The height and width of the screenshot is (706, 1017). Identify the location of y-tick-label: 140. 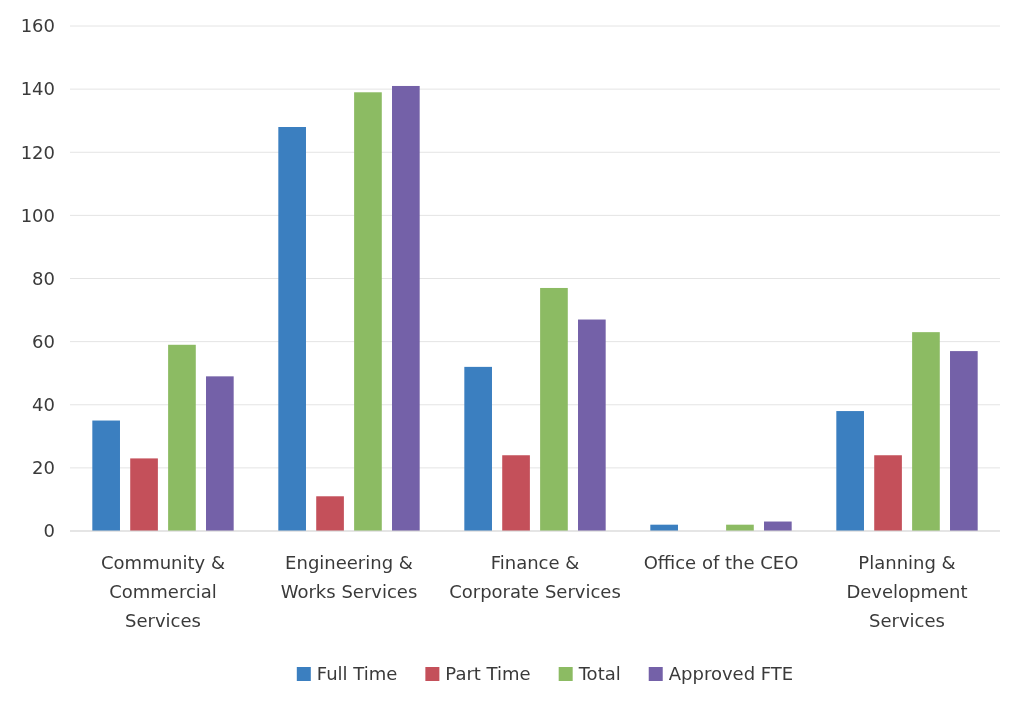
(37, 89).